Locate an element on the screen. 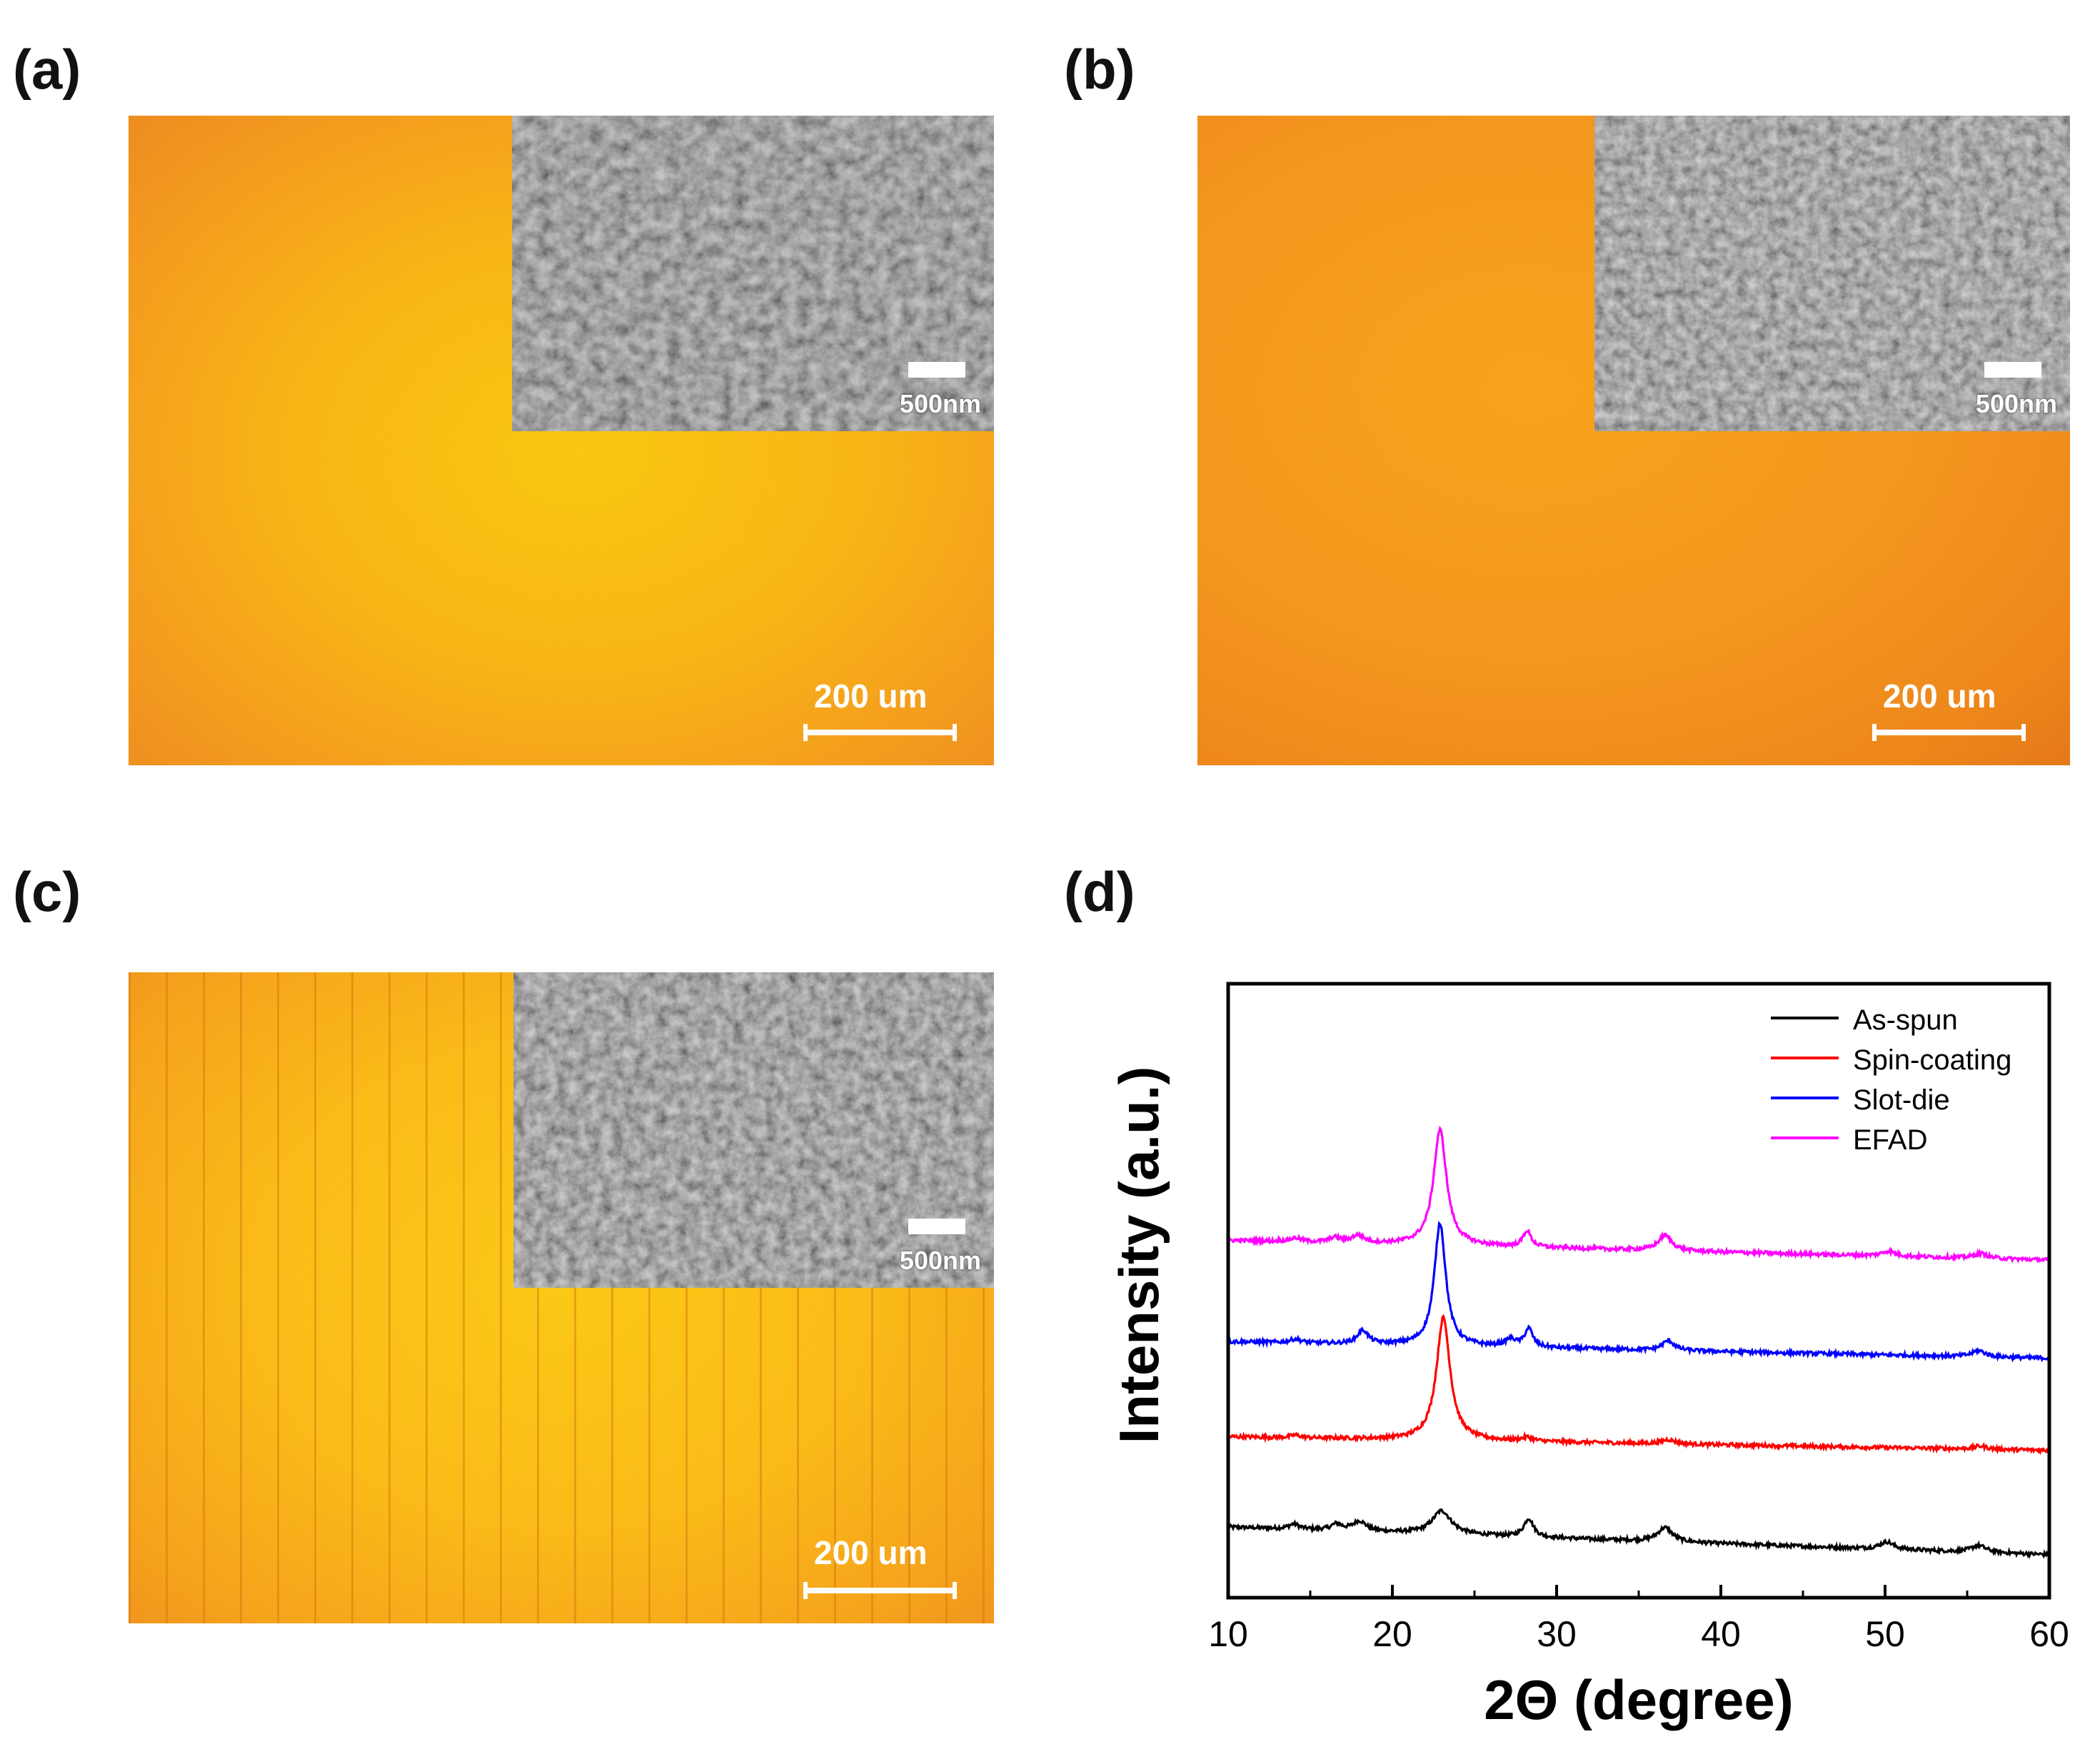 Image resolution: width=2095 pixels, height=1764 pixels. panel-label-a: (a) is located at coordinates (47, 69).